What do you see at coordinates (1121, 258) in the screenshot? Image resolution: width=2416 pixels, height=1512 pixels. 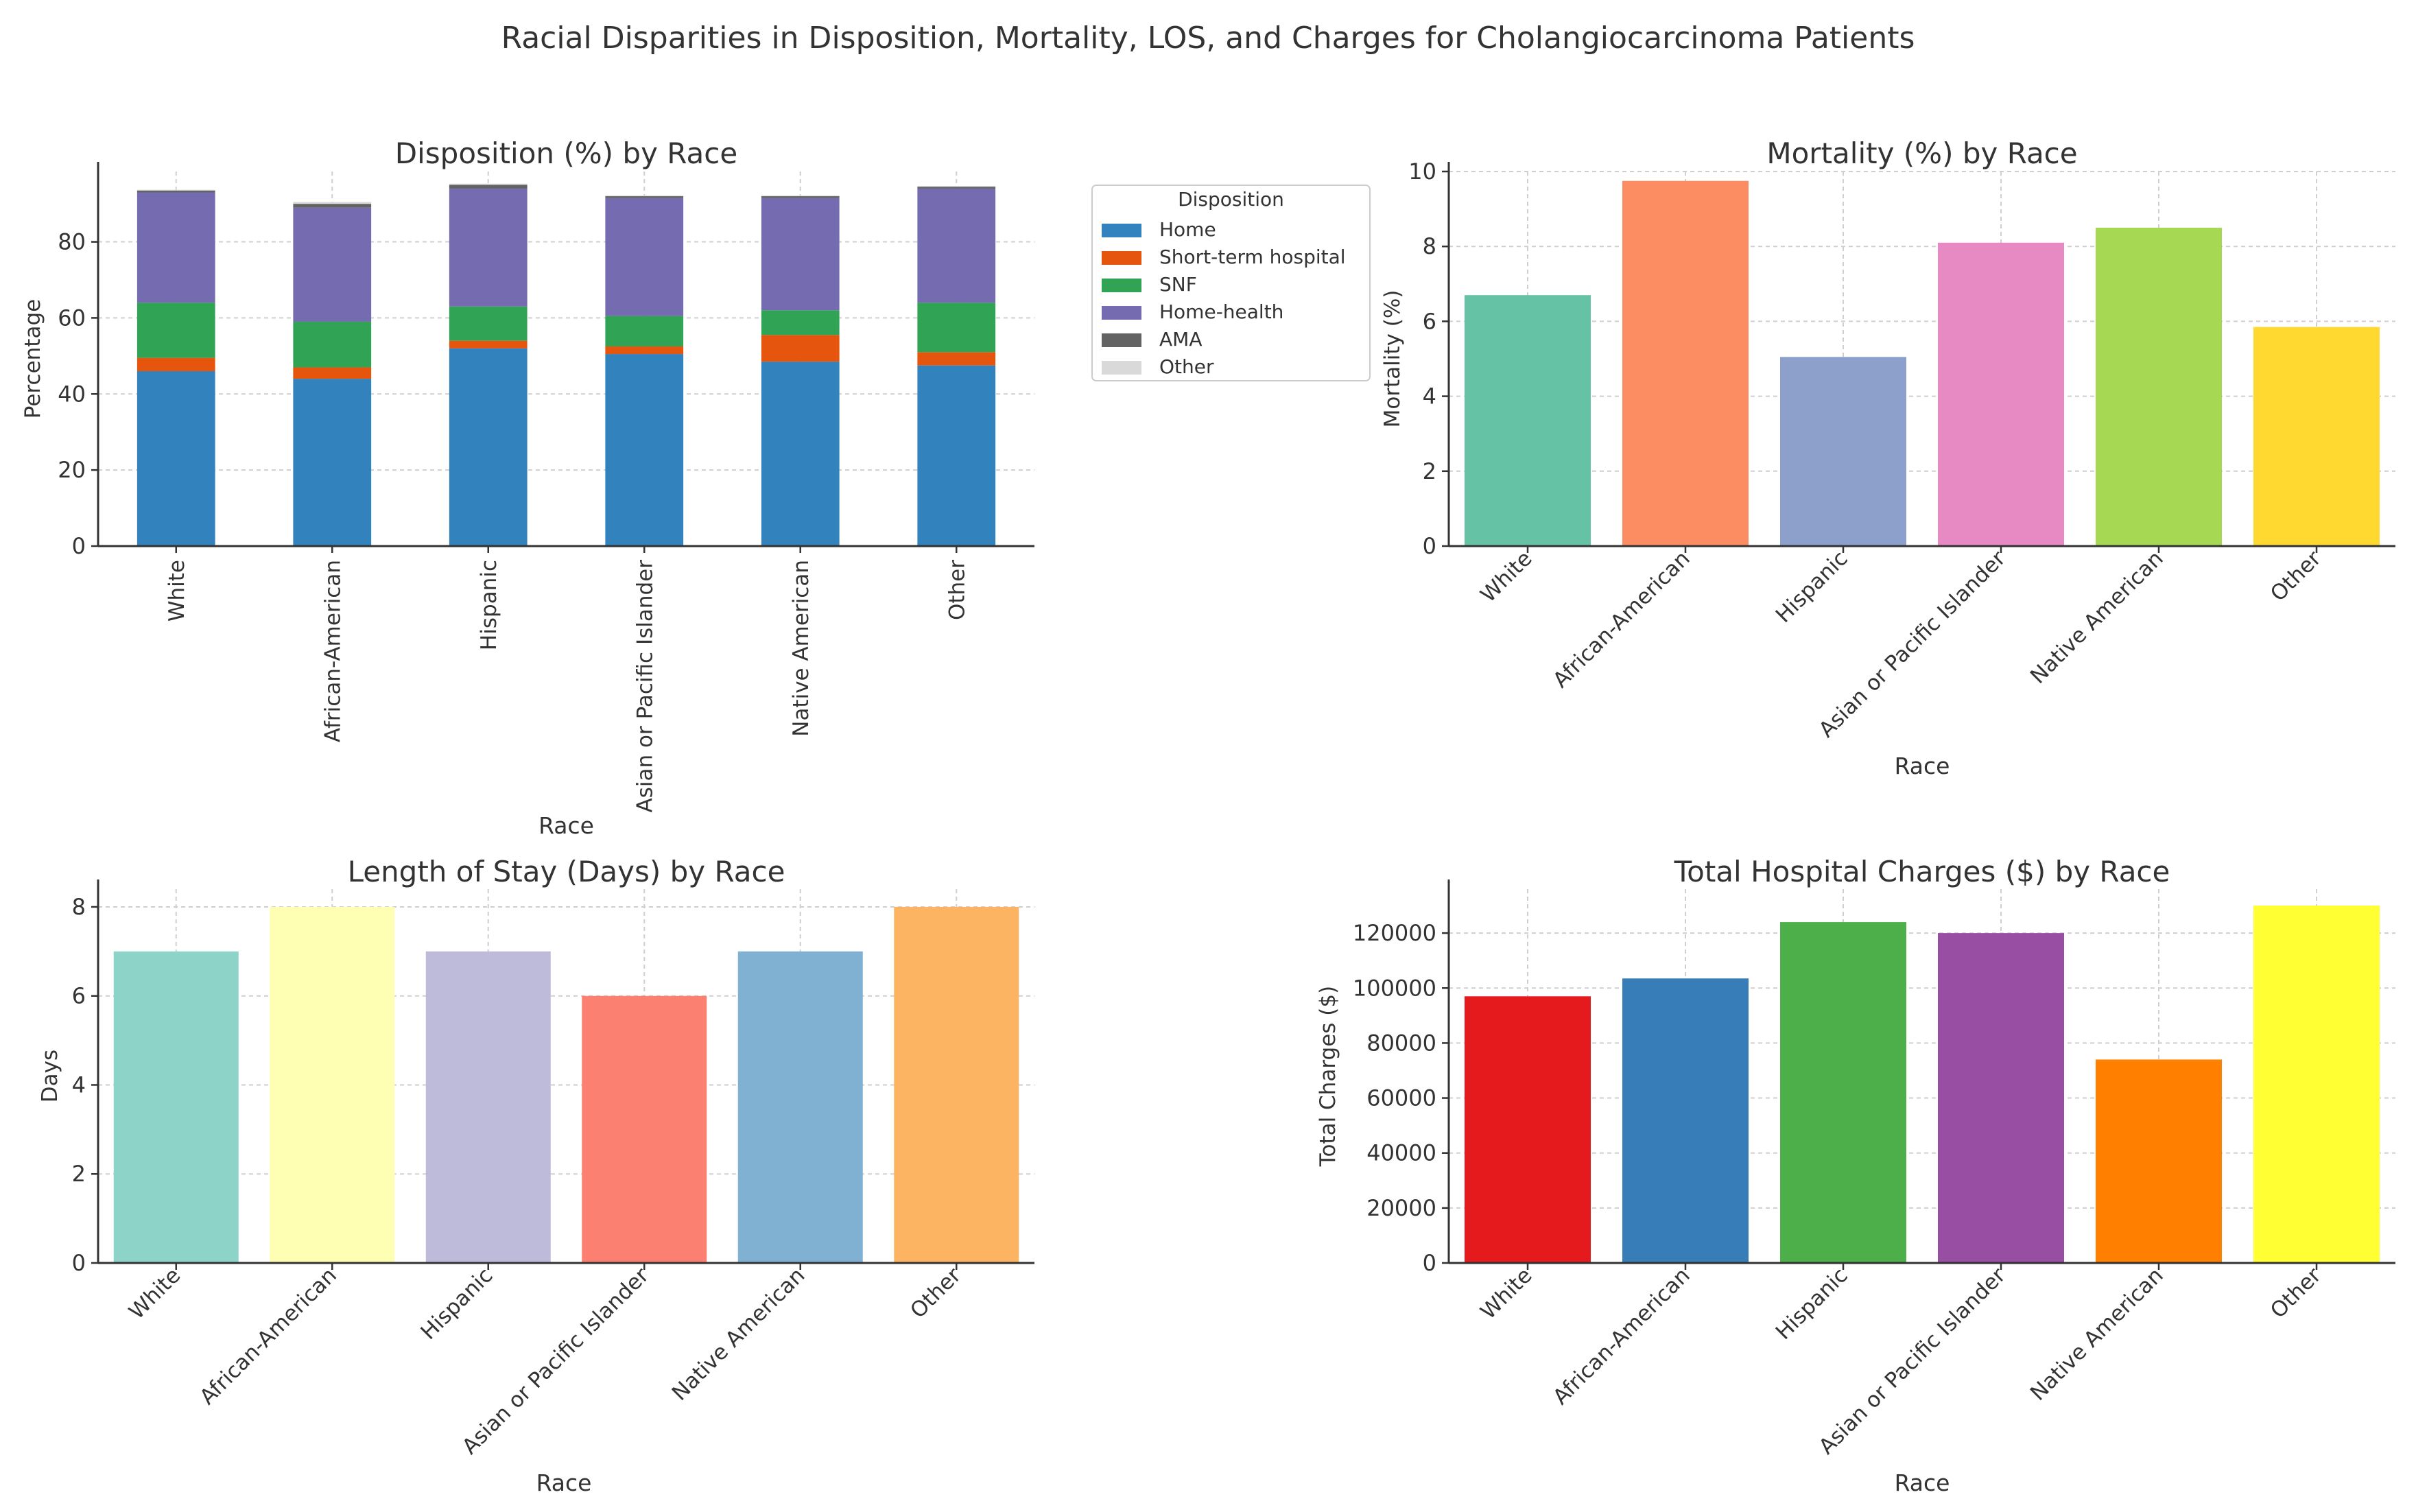 I see `legend-swatch-short-term-hospital` at bounding box center [1121, 258].